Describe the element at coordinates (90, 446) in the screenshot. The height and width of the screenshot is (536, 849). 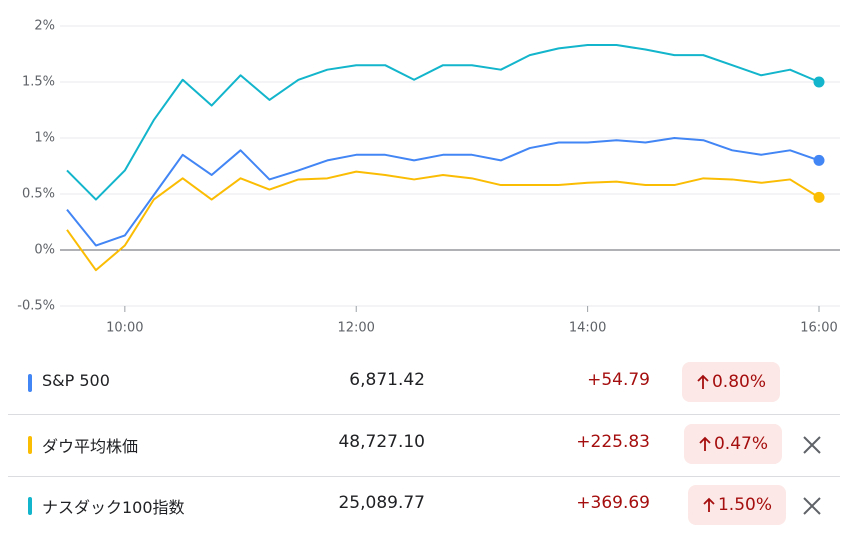
I see `index-name: ダウ平均株価` at that location.